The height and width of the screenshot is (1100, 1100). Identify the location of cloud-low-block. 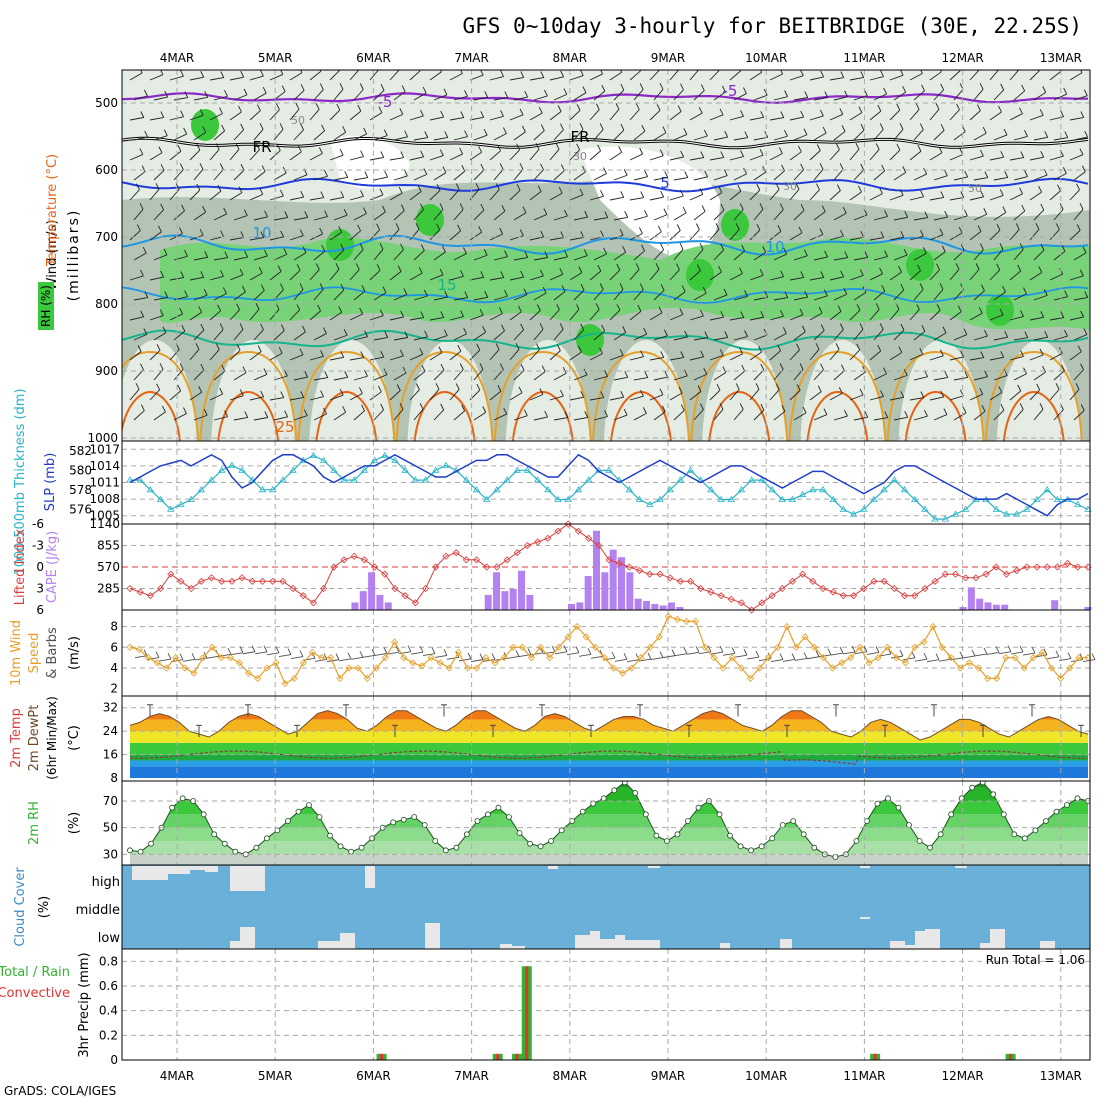
(932, 939).